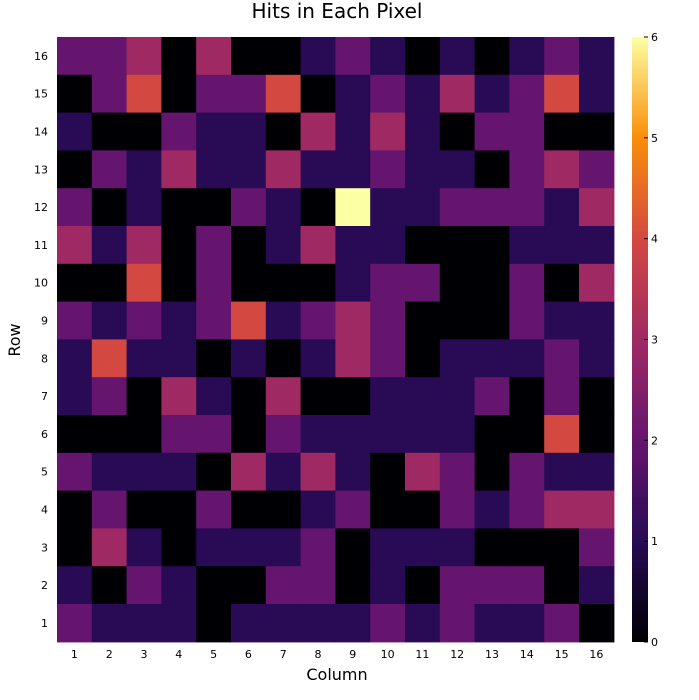  What do you see at coordinates (388, 585) in the screenshot?
I see `heatmap-cell-r2-c10` at bounding box center [388, 585].